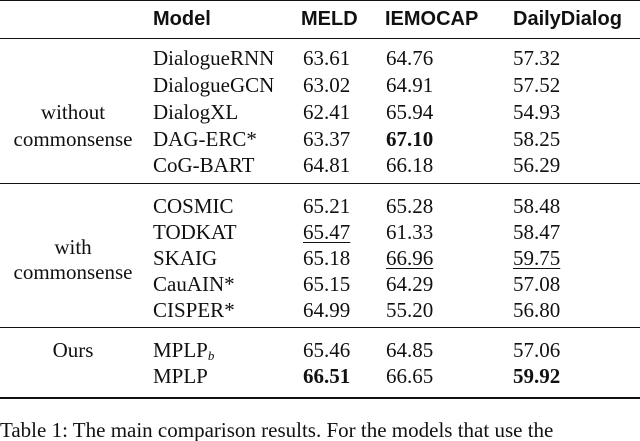 The image size is (640, 441). What do you see at coordinates (567, 19) in the screenshot?
I see `header-dailydialog: DailyDialog` at bounding box center [567, 19].